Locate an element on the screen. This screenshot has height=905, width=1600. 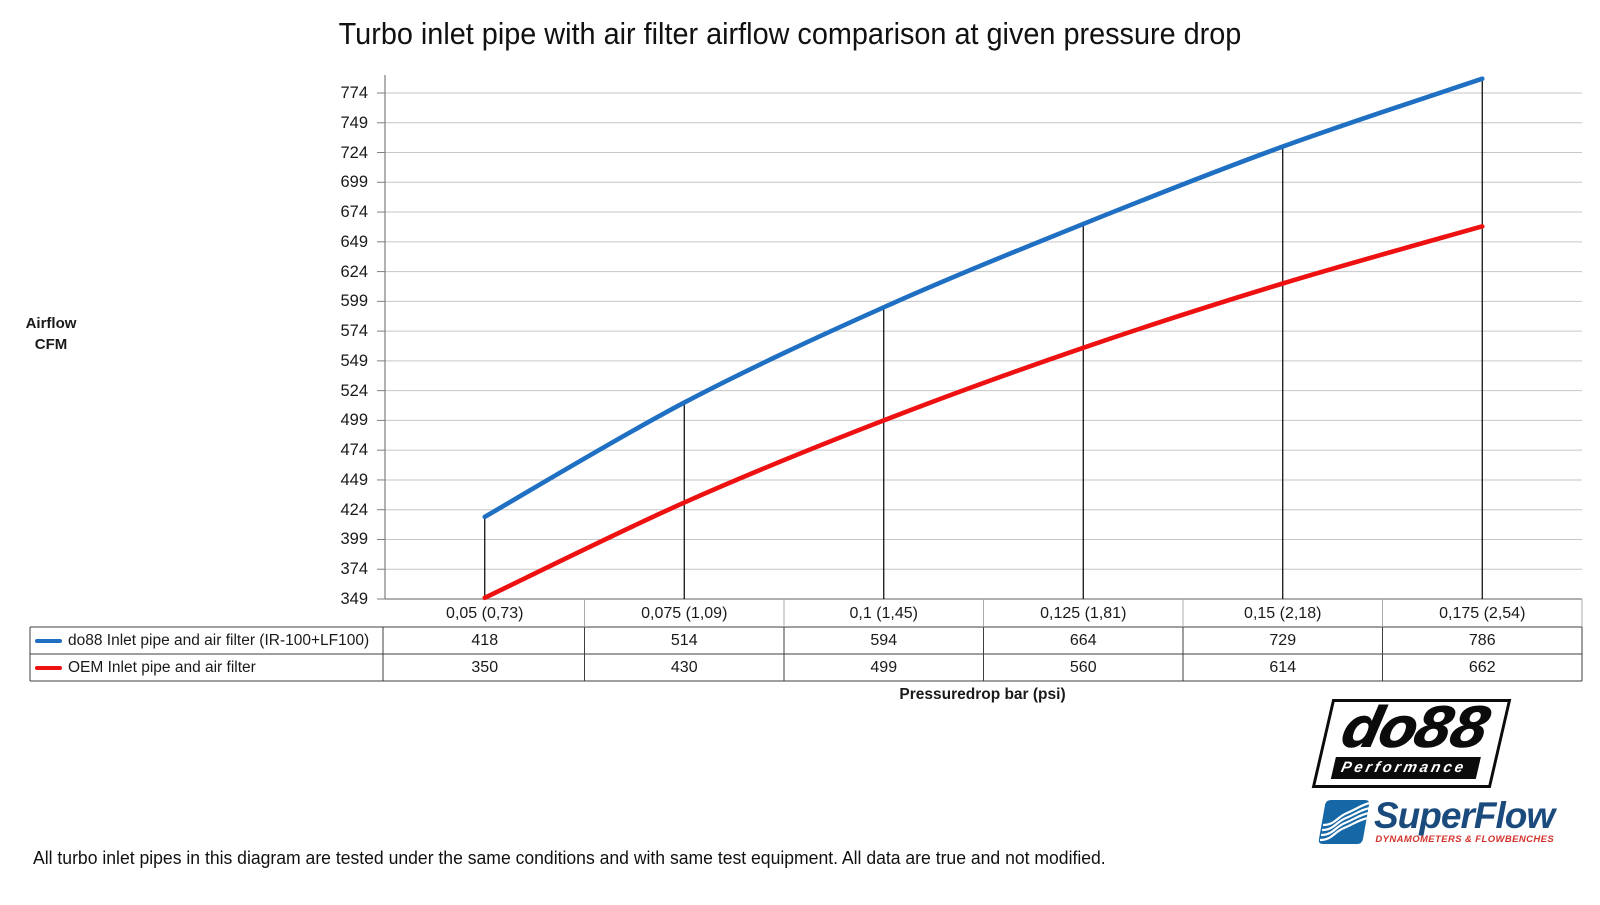
y-tick-label: 374 is located at coordinates (354, 569).